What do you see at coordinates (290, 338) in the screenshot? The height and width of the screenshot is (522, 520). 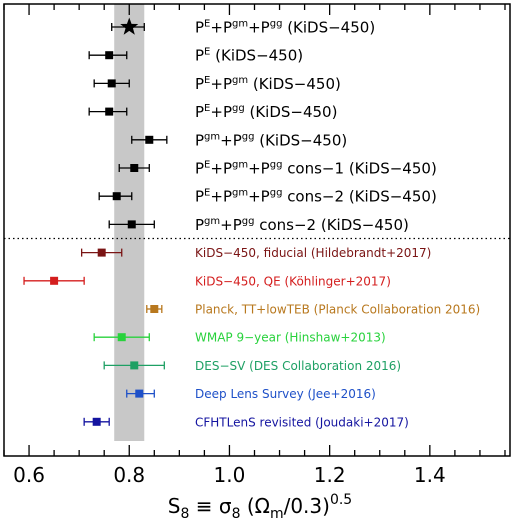 I see `label-text: WMAP 9−year (Hinshaw+2013)` at bounding box center [290, 338].